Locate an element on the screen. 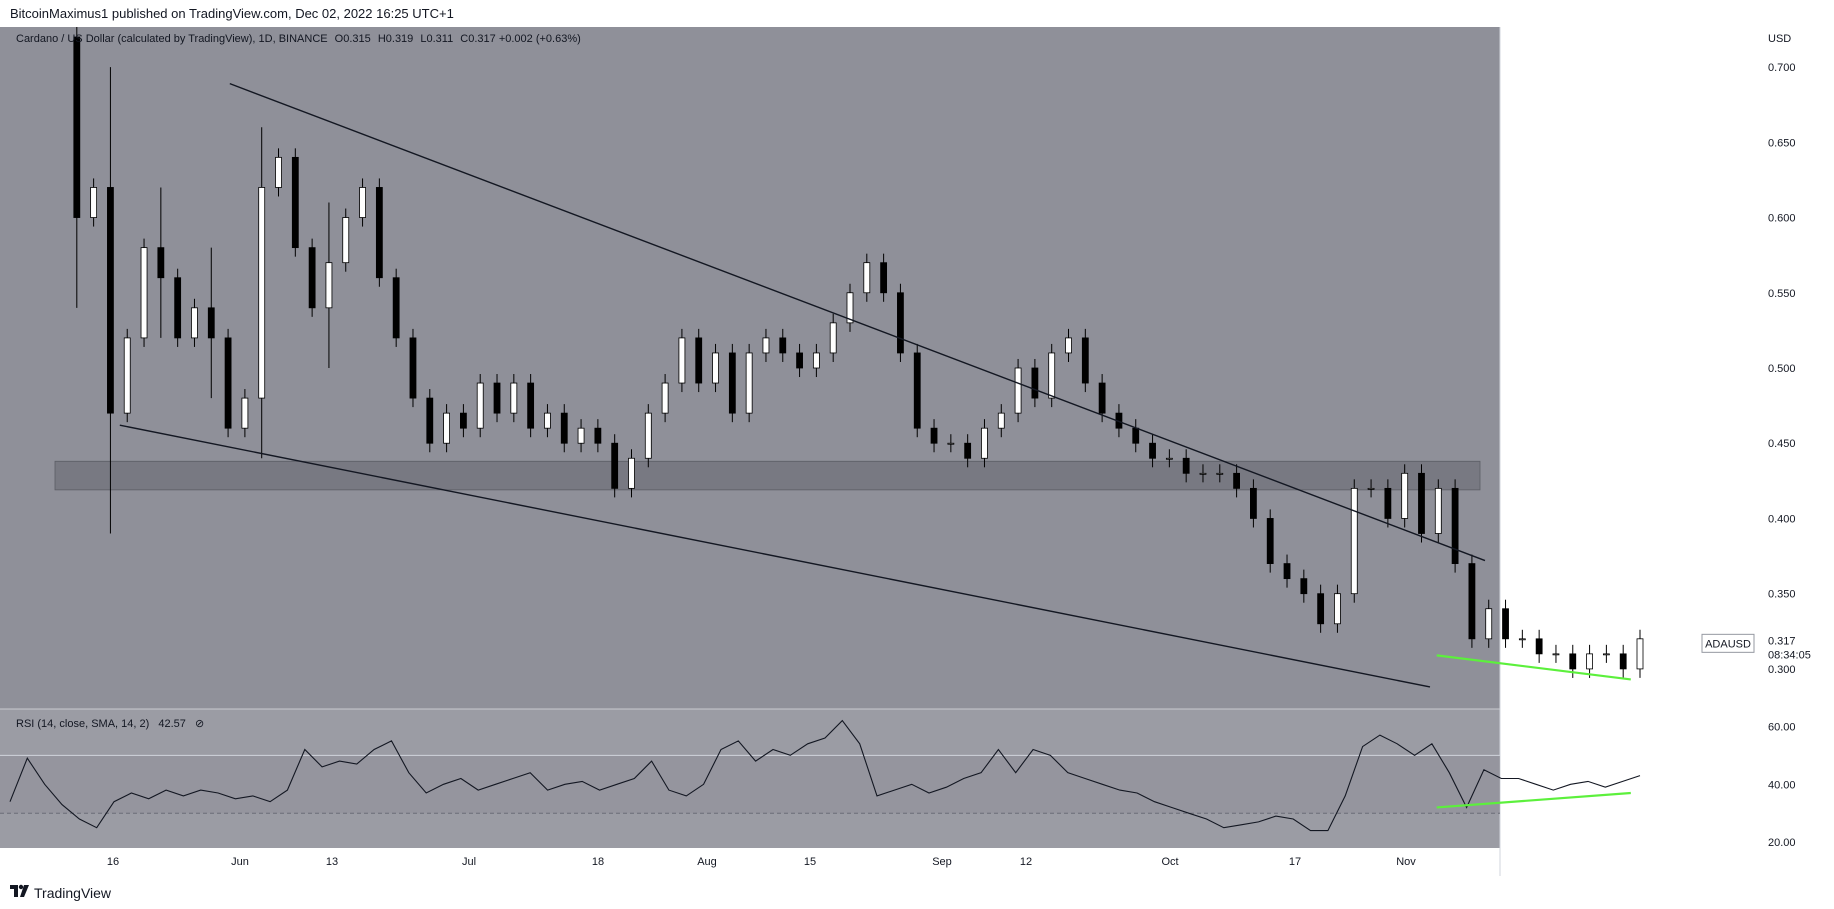 This screenshot has width=1834, height=909. time-tick-label: Aug is located at coordinates (707, 862).